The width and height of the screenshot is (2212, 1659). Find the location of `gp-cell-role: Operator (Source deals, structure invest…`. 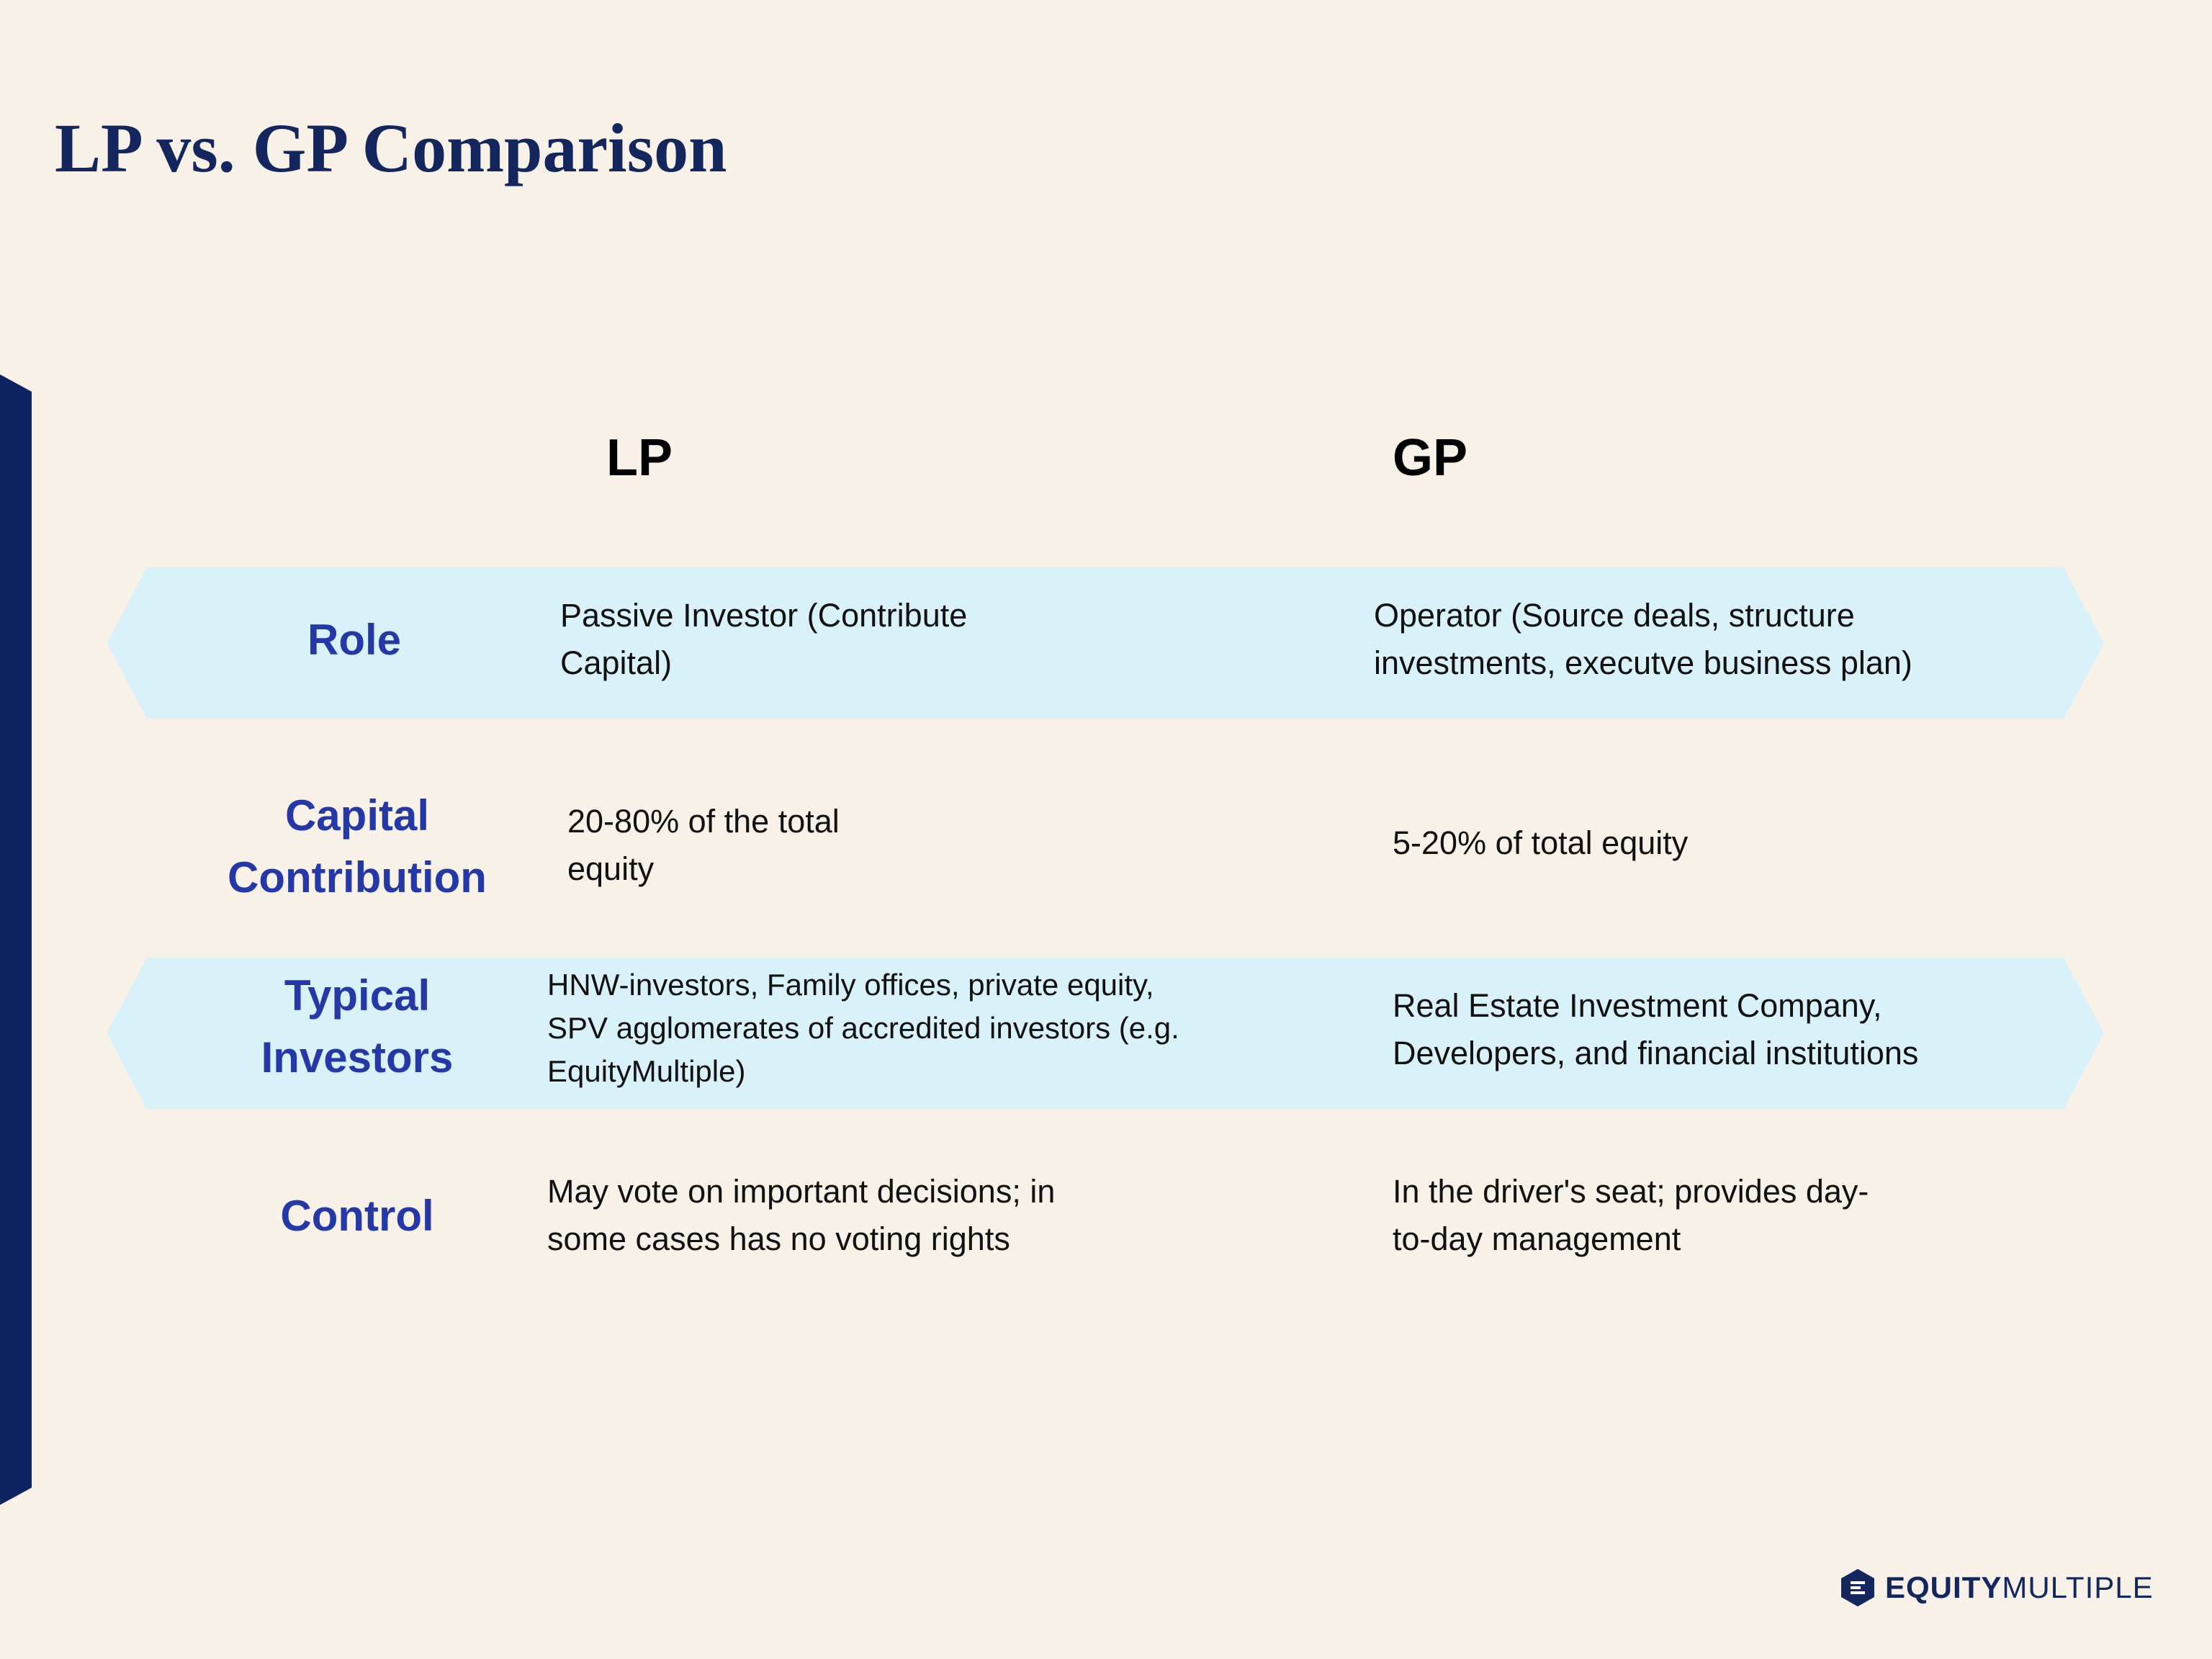

gp-cell-role: Operator (Source deals, structure invest… is located at coordinates (1643, 639).